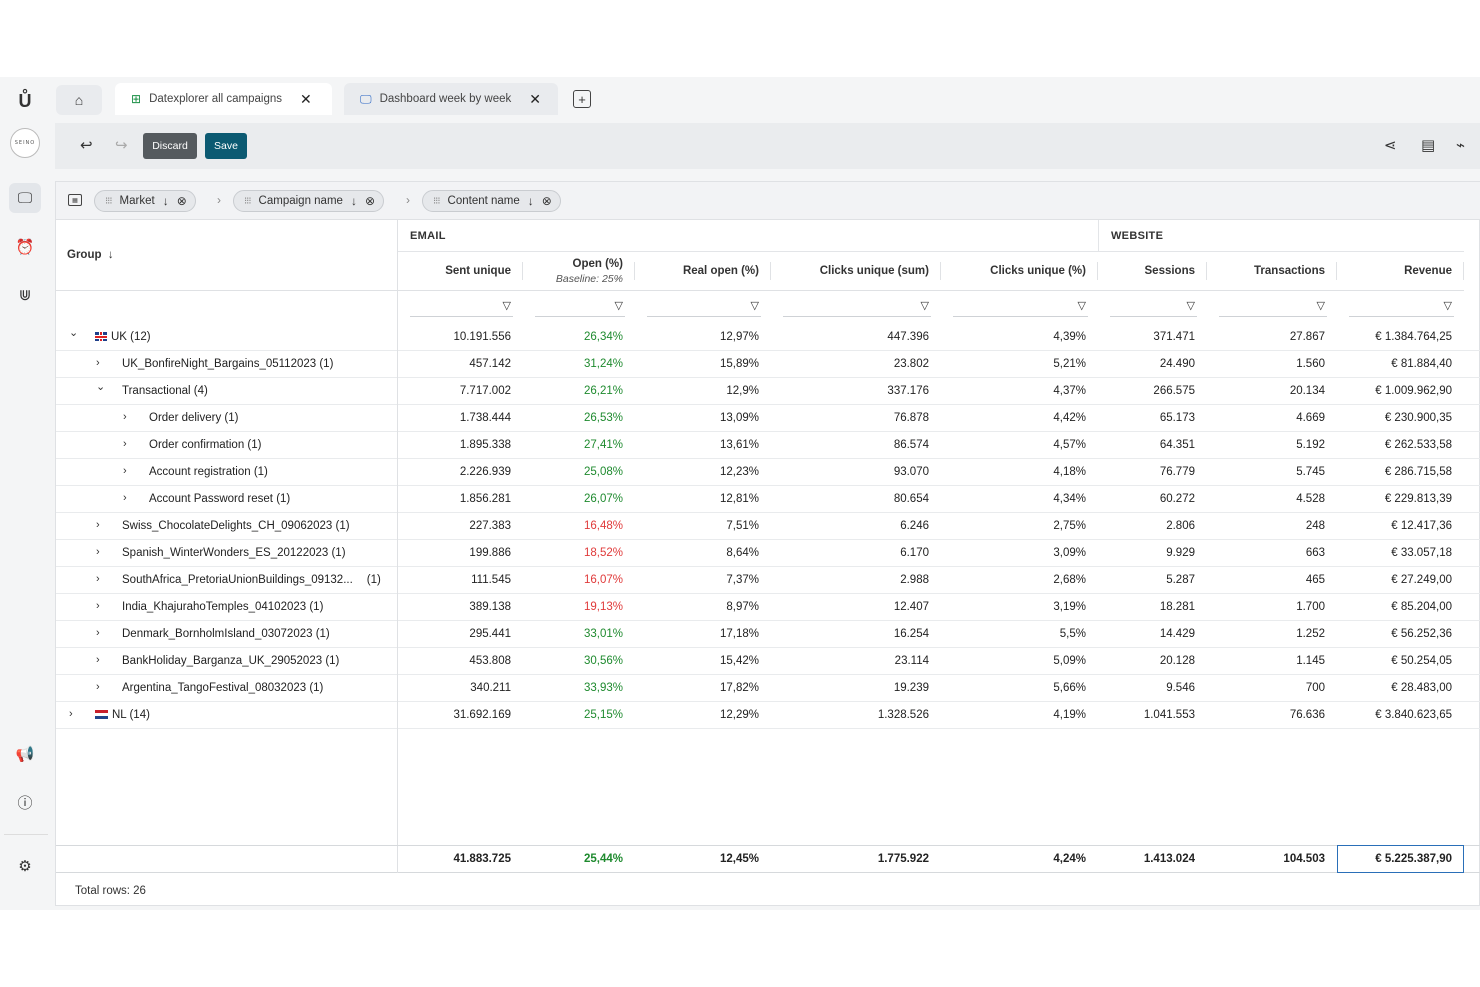  Describe the element at coordinates (911, 688) in the screenshot. I see `cell-clicks-sum: 19.239` at that location.